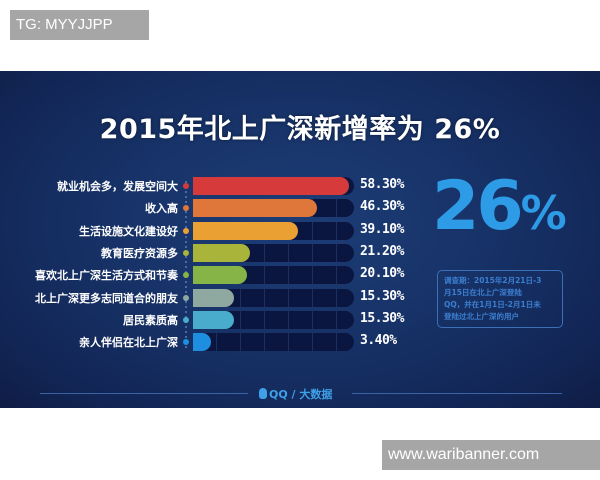 The height and width of the screenshot is (480, 600). I want to click on bar-category-label: 收入高, so click(161, 209).